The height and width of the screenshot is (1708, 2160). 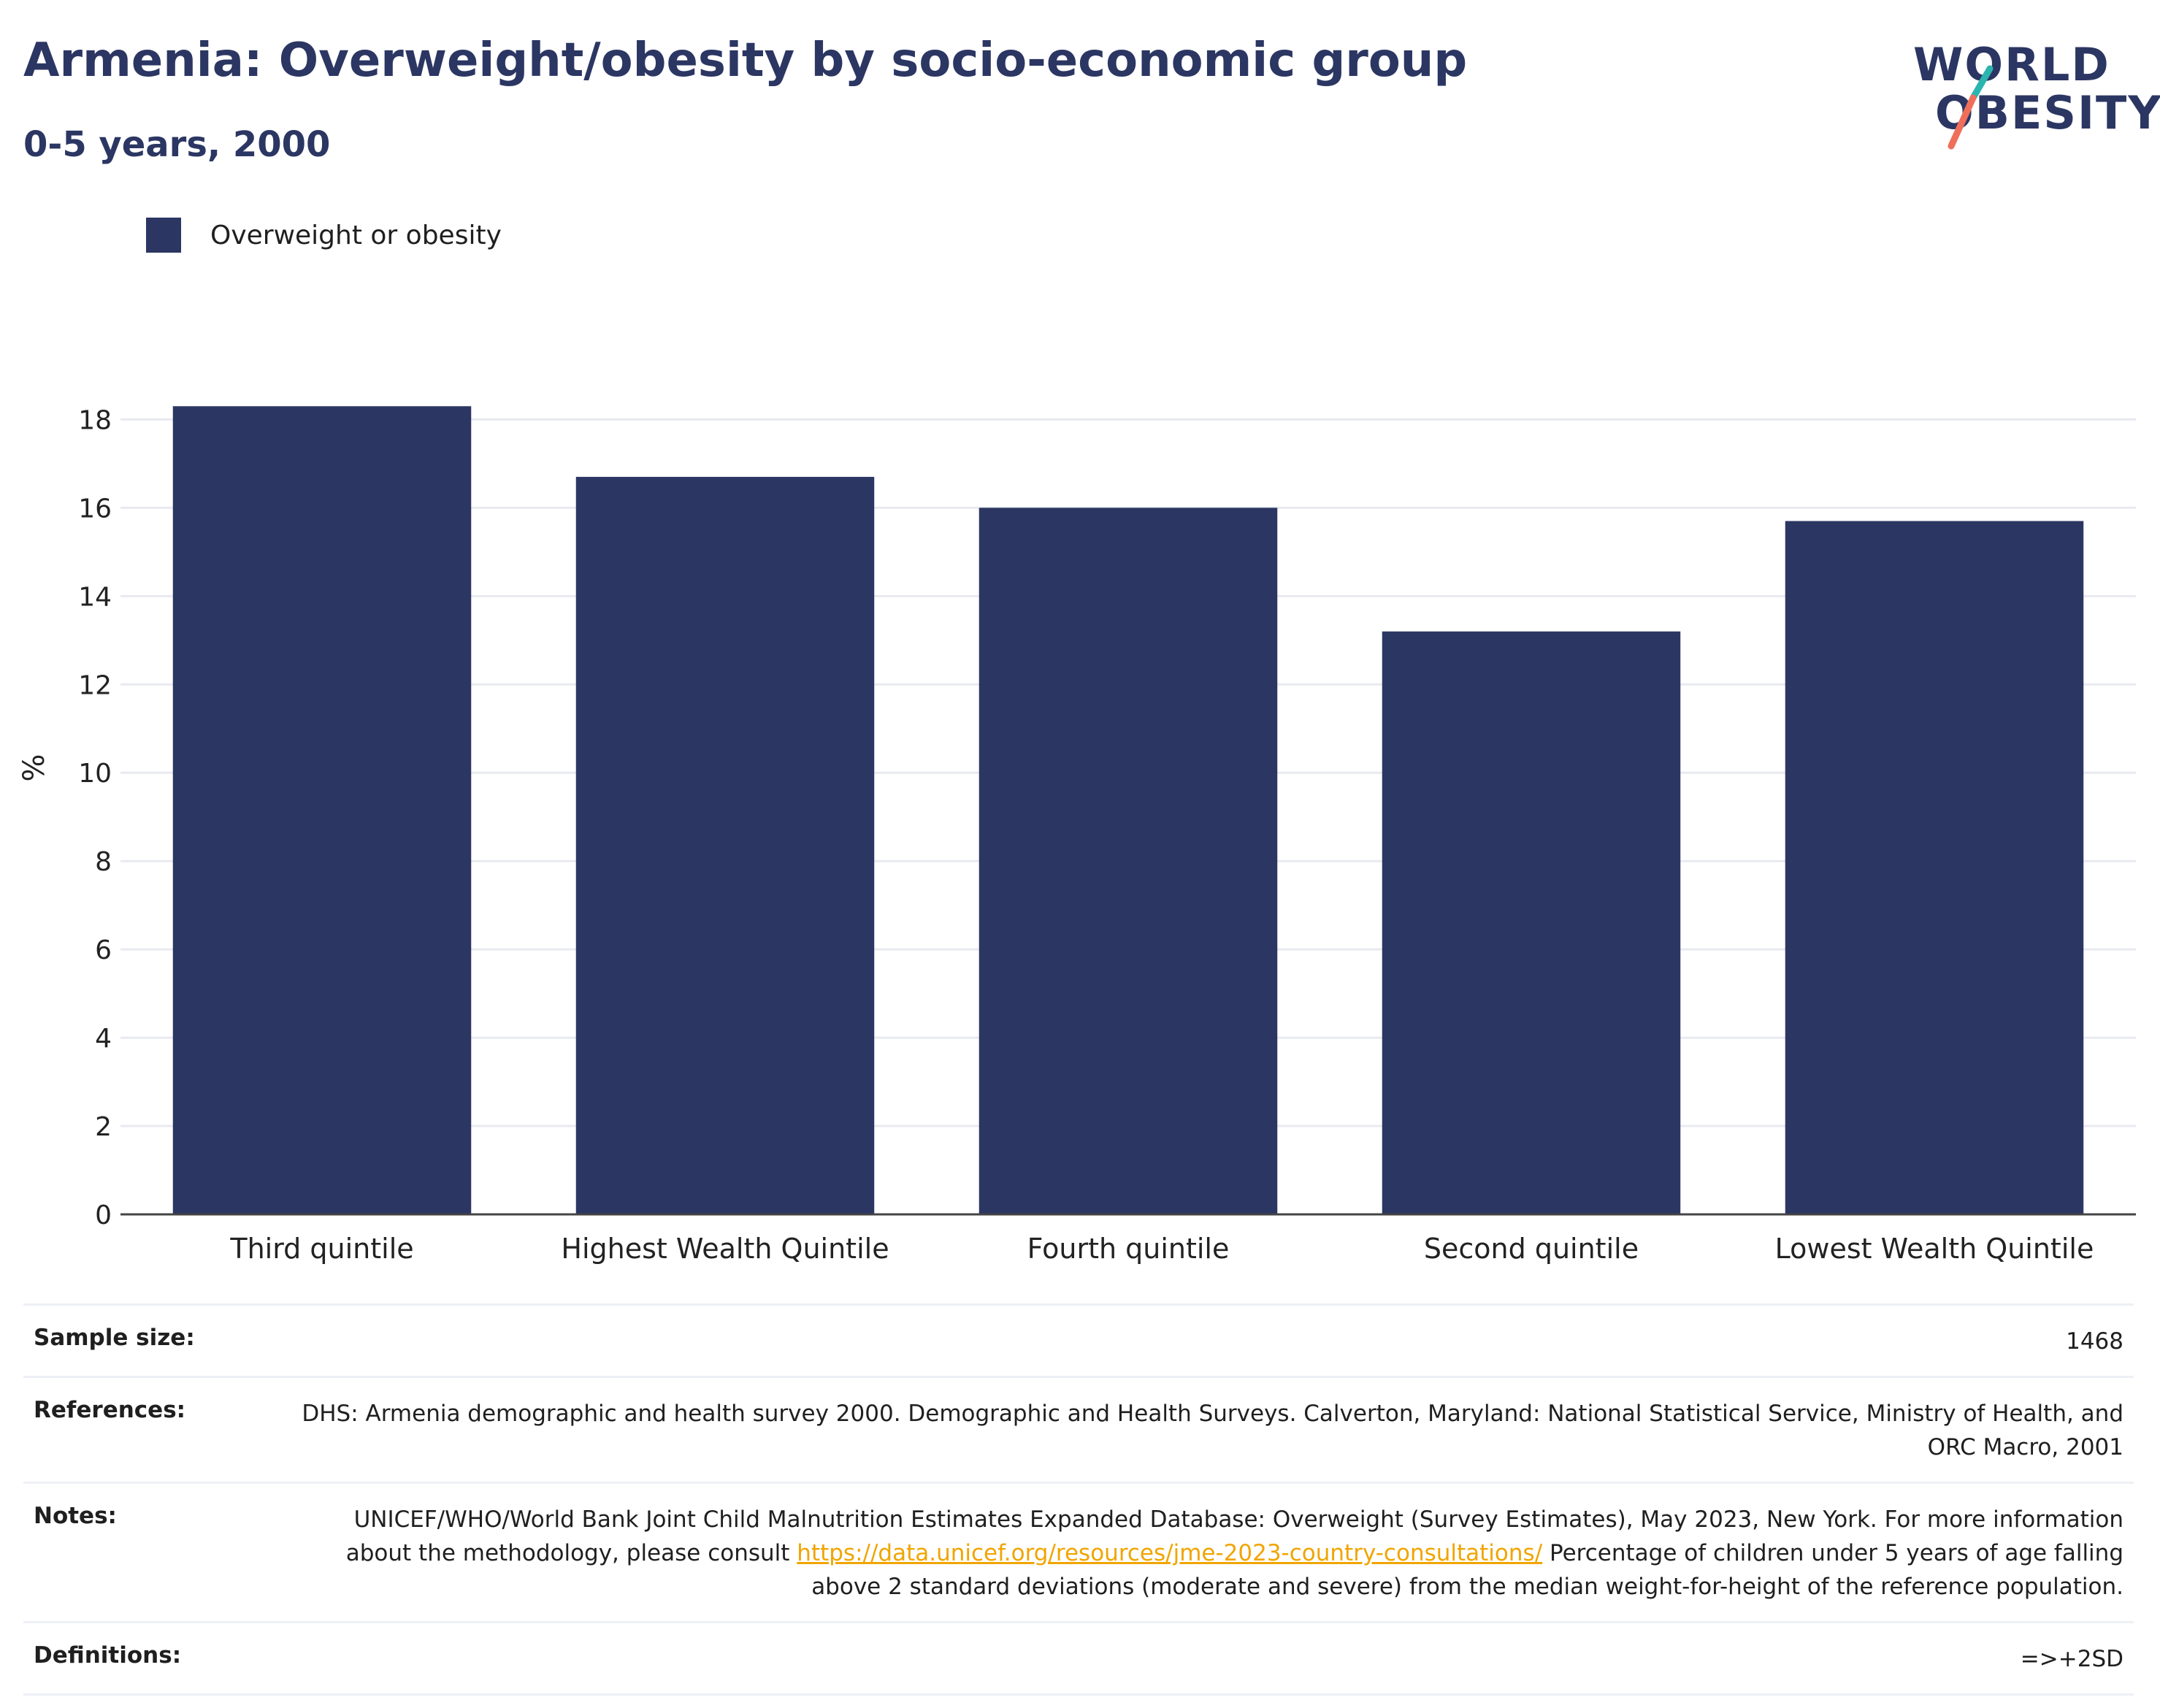 I want to click on y-tick-label: 14, so click(x=95, y=597).